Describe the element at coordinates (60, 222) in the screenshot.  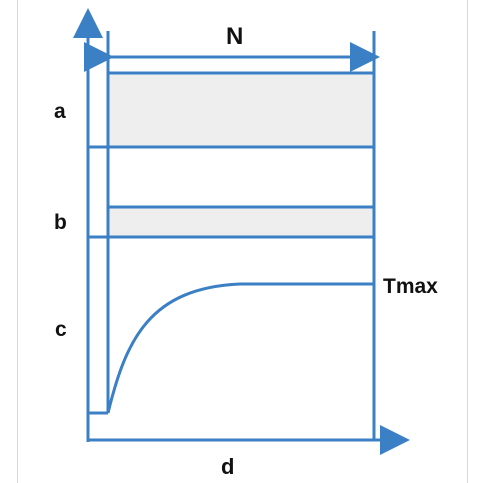
I see `label-b: b` at that location.